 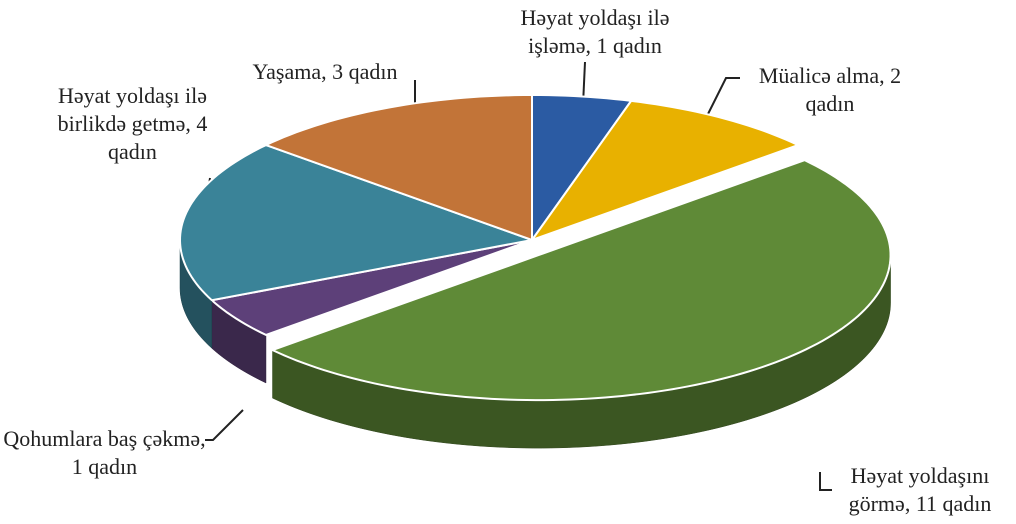 What do you see at coordinates (104, 452) in the screenshot?
I see `data-label: Qohumlara baş çəkmə, 1 qadın` at bounding box center [104, 452].